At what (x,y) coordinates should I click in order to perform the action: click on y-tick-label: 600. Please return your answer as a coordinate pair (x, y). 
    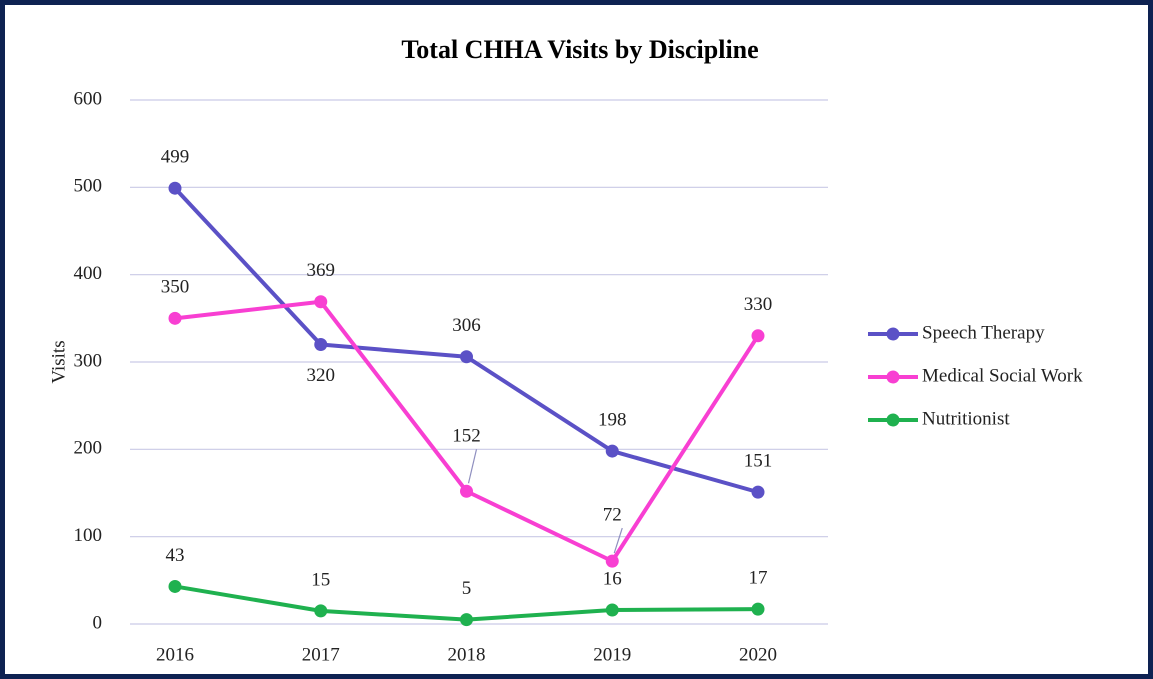
    Looking at the image, I should click on (88, 98).